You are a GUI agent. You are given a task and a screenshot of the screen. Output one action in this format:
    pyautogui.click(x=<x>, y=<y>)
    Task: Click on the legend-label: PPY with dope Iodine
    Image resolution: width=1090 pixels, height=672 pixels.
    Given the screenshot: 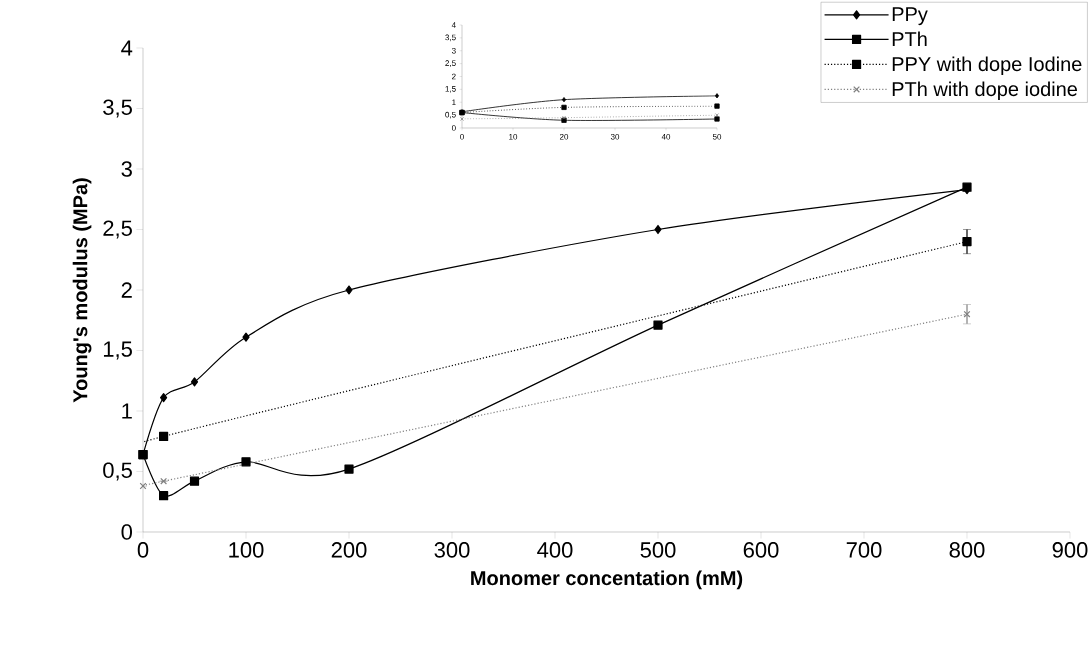 What is the action you would take?
    pyautogui.click(x=987, y=66)
    